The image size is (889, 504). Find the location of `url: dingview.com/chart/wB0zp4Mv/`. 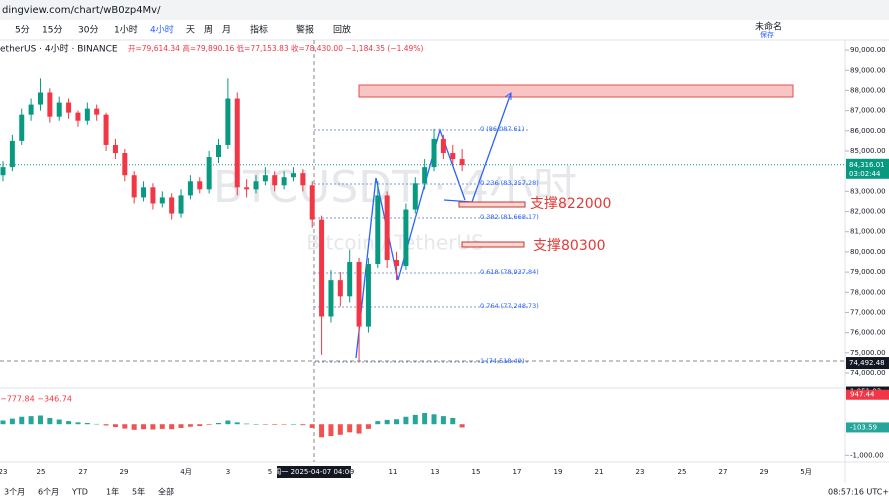

url: dingview.com/chart/wB0zp4Mv/ is located at coordinates (81, 10).